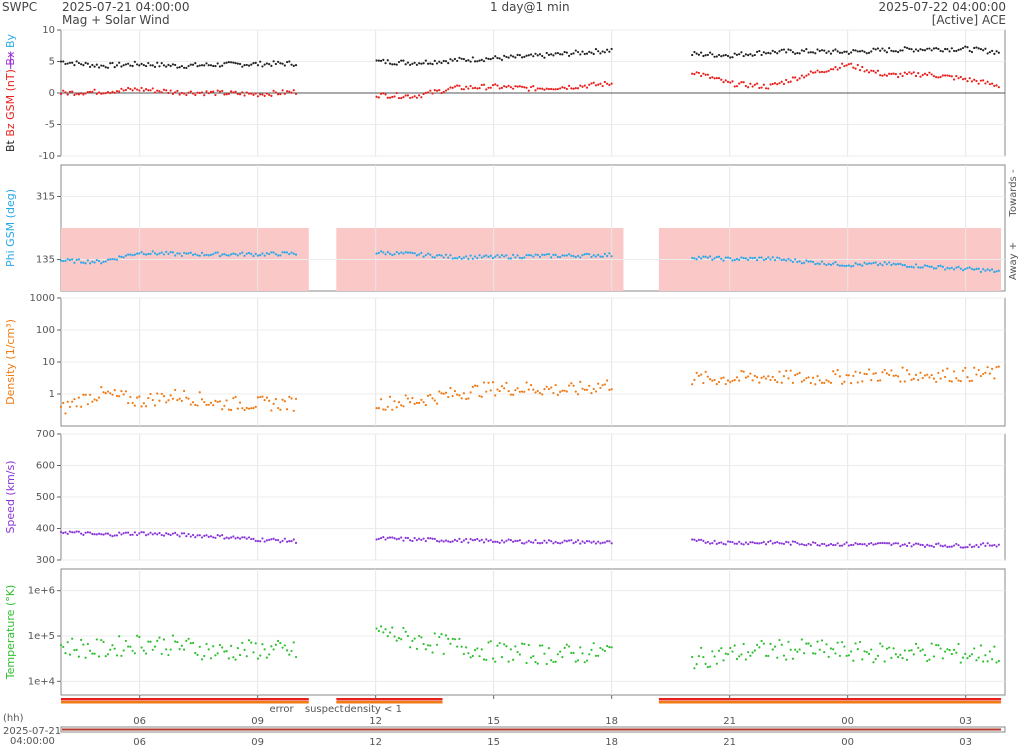 The image size is (1024, 748). Describe the element at coordinates (324, 709) in the screenshot. I see `status-label-suspect: suspect` at that location.